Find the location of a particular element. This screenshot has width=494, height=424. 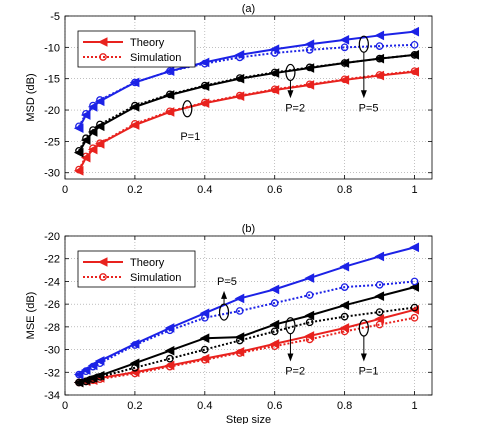

annotation-ellipse is located at coordinates (187, 109).